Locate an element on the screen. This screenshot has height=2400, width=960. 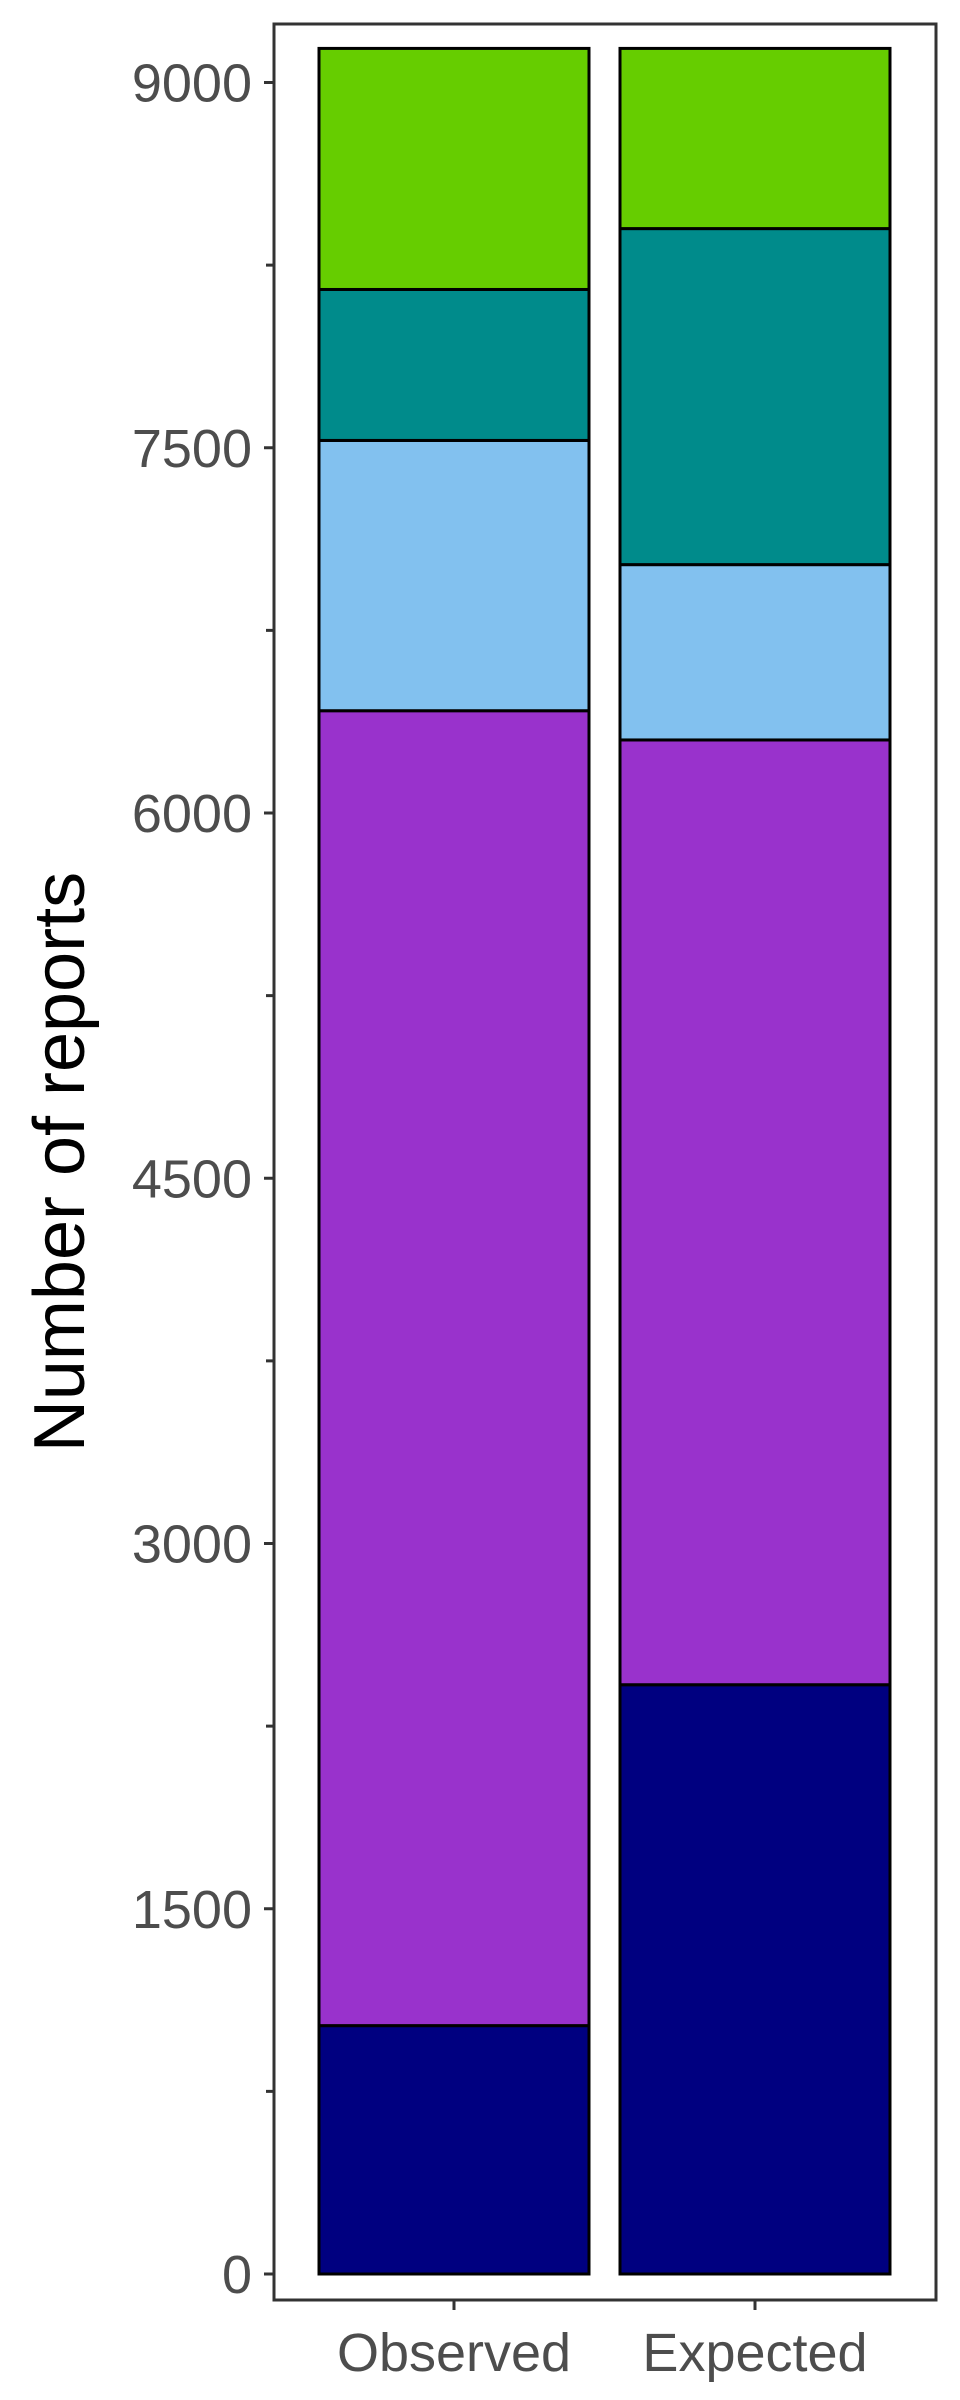
x-tick-label-expected: Expected is located at coordinates (754, 2353).